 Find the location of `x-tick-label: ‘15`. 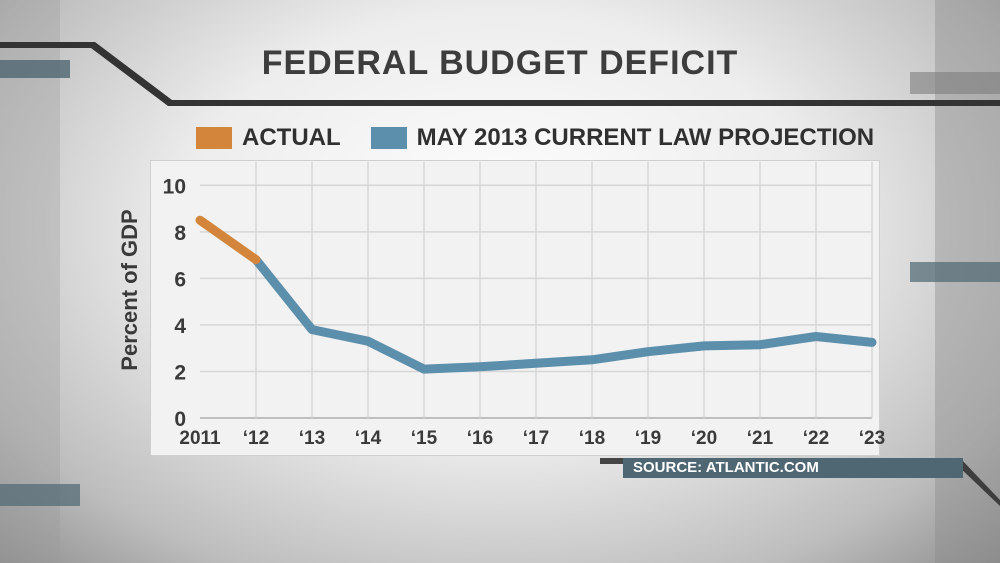

x-tick-label: ‘15 is located at coordinates (424, 438).